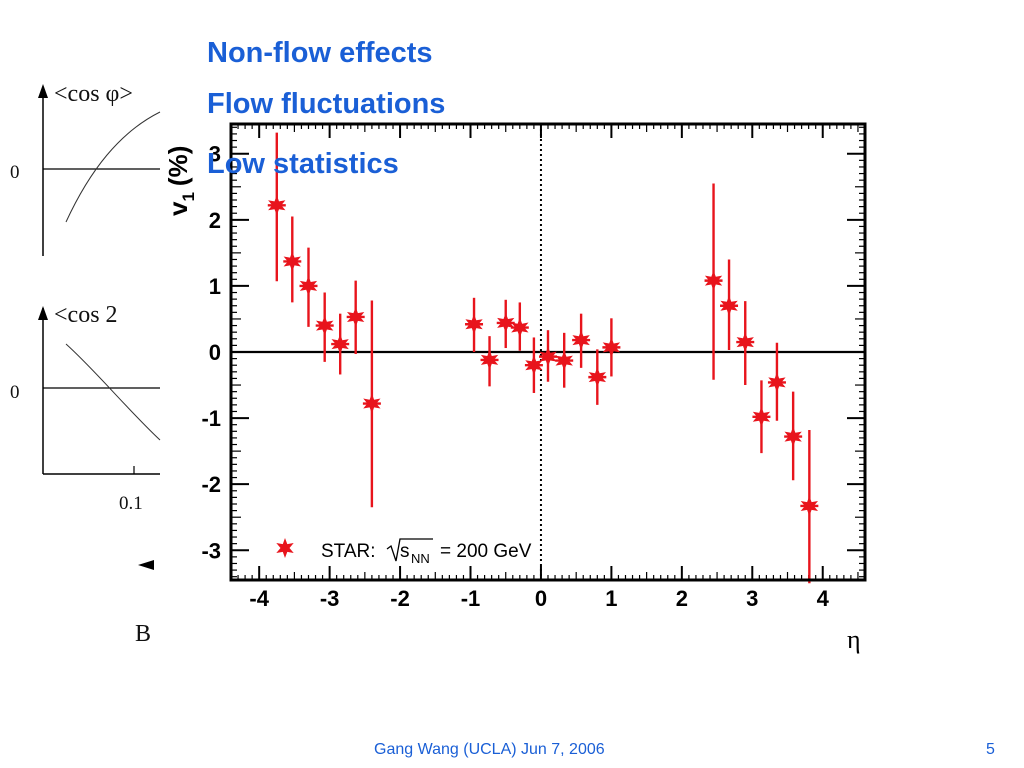 This screenshot has width=1024, height=768. What do you see at coordinates (330, 598) in the screenshot?
I see `x-tick-label: -3` at bounding box center [330, 598].